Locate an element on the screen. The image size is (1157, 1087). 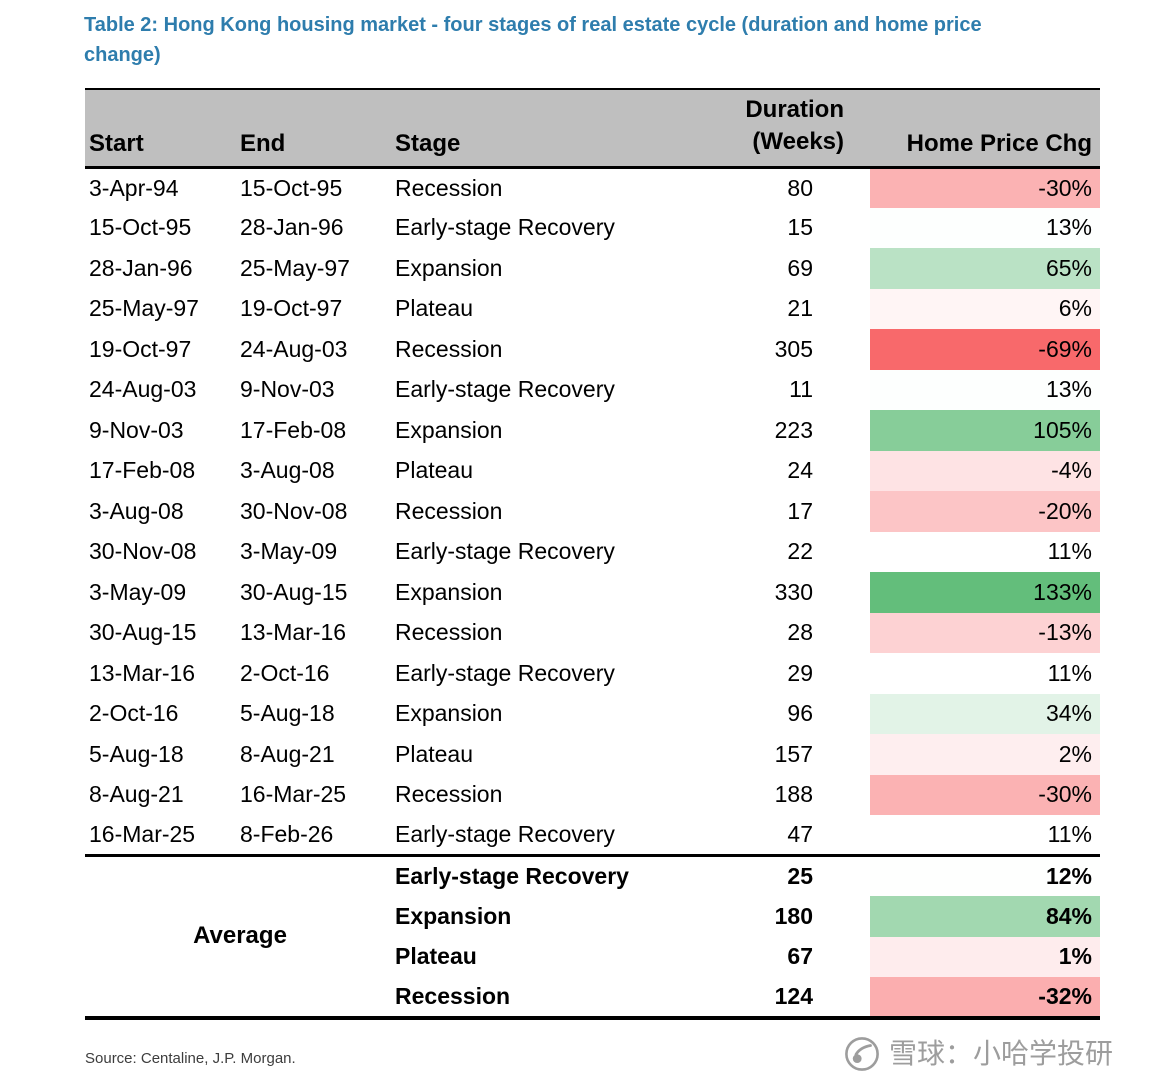
cell-duration: 22 is located at coordinates (800, 551).